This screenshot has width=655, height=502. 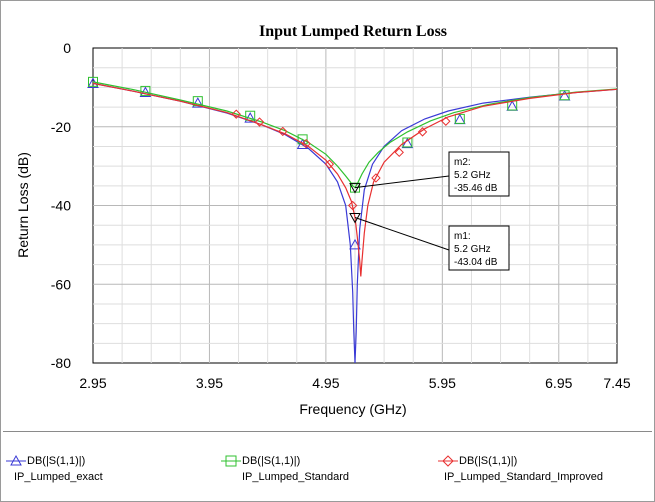 I want to click on legend-sub-exact: IP_Lumped_exact, so click(x=58, y=477).